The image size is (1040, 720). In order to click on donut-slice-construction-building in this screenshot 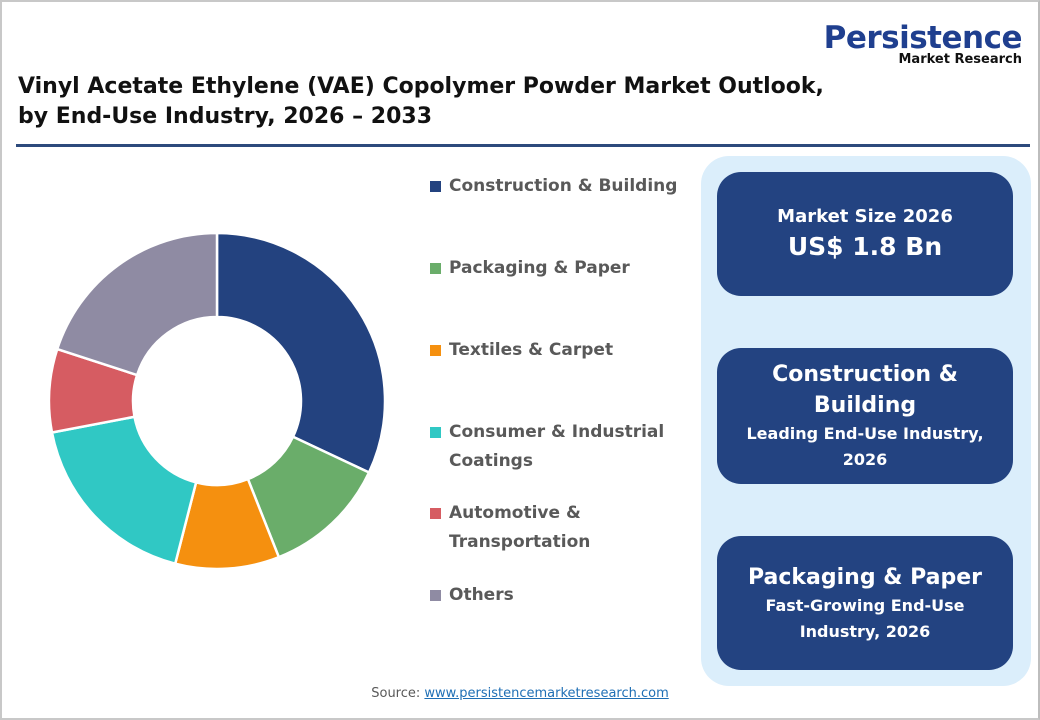, I will do `click(301, 353)`.